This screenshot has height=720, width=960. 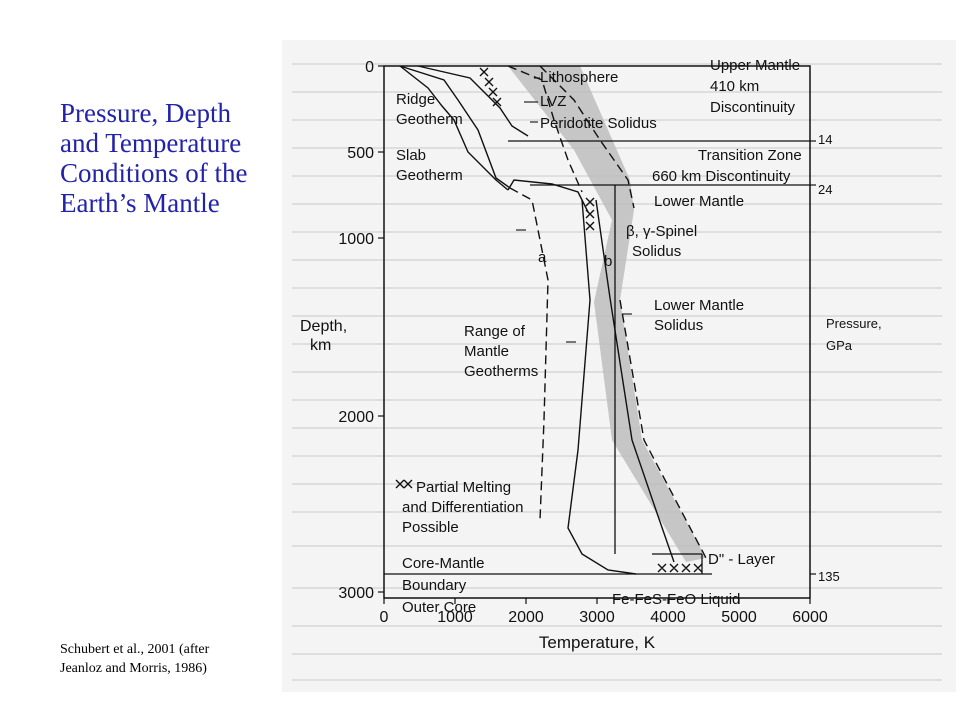 I want to click on pressure-tick-label: 24, so click(x=825, y=189).